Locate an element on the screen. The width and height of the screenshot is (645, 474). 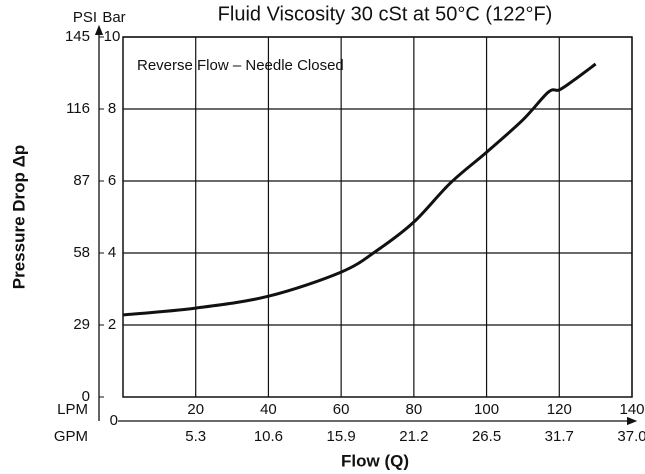
y2-tick-label: 58 is located at coordinates (81, 252).